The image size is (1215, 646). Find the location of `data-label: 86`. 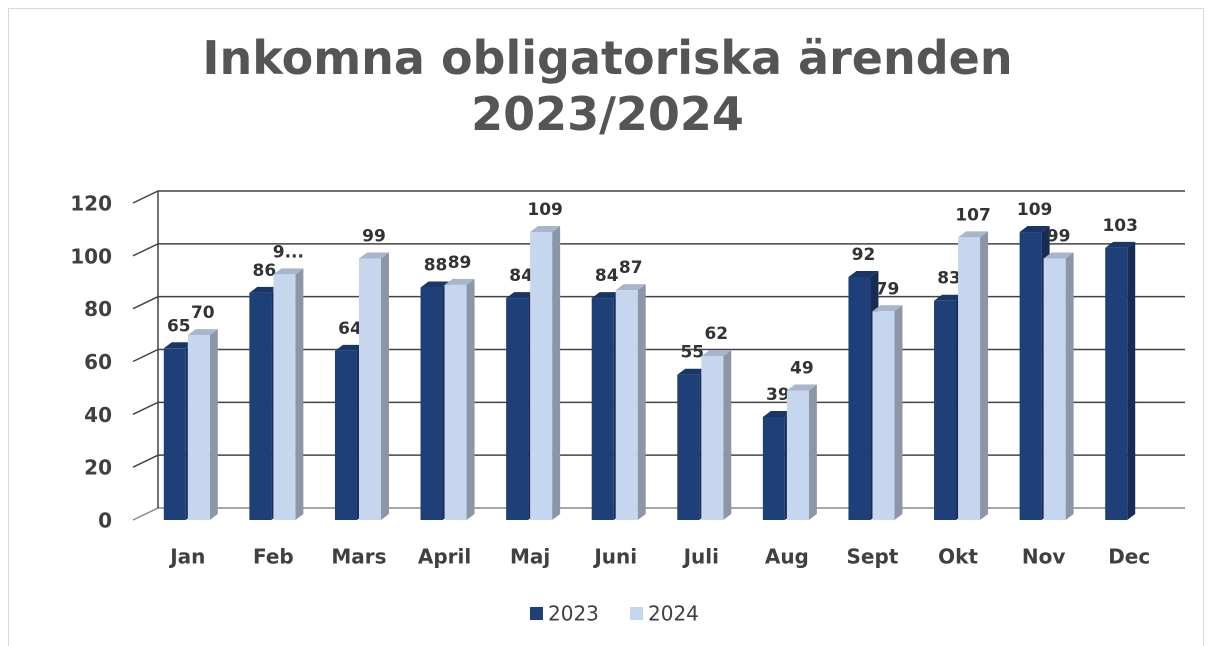

data-label: 86 is located at coordinates (265, 271).